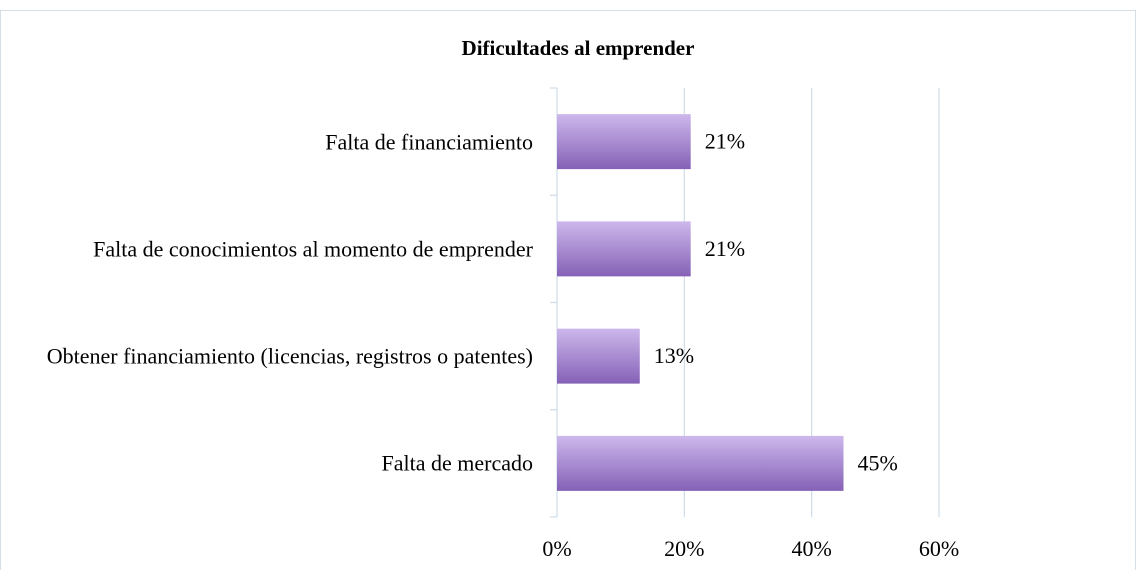 The height and width of the screenshot is (570, 1137). What do you see at coordinates (556, 548) in the screenshot?
I see `x-tick-label: 0%` at bounding box center [556, 548].